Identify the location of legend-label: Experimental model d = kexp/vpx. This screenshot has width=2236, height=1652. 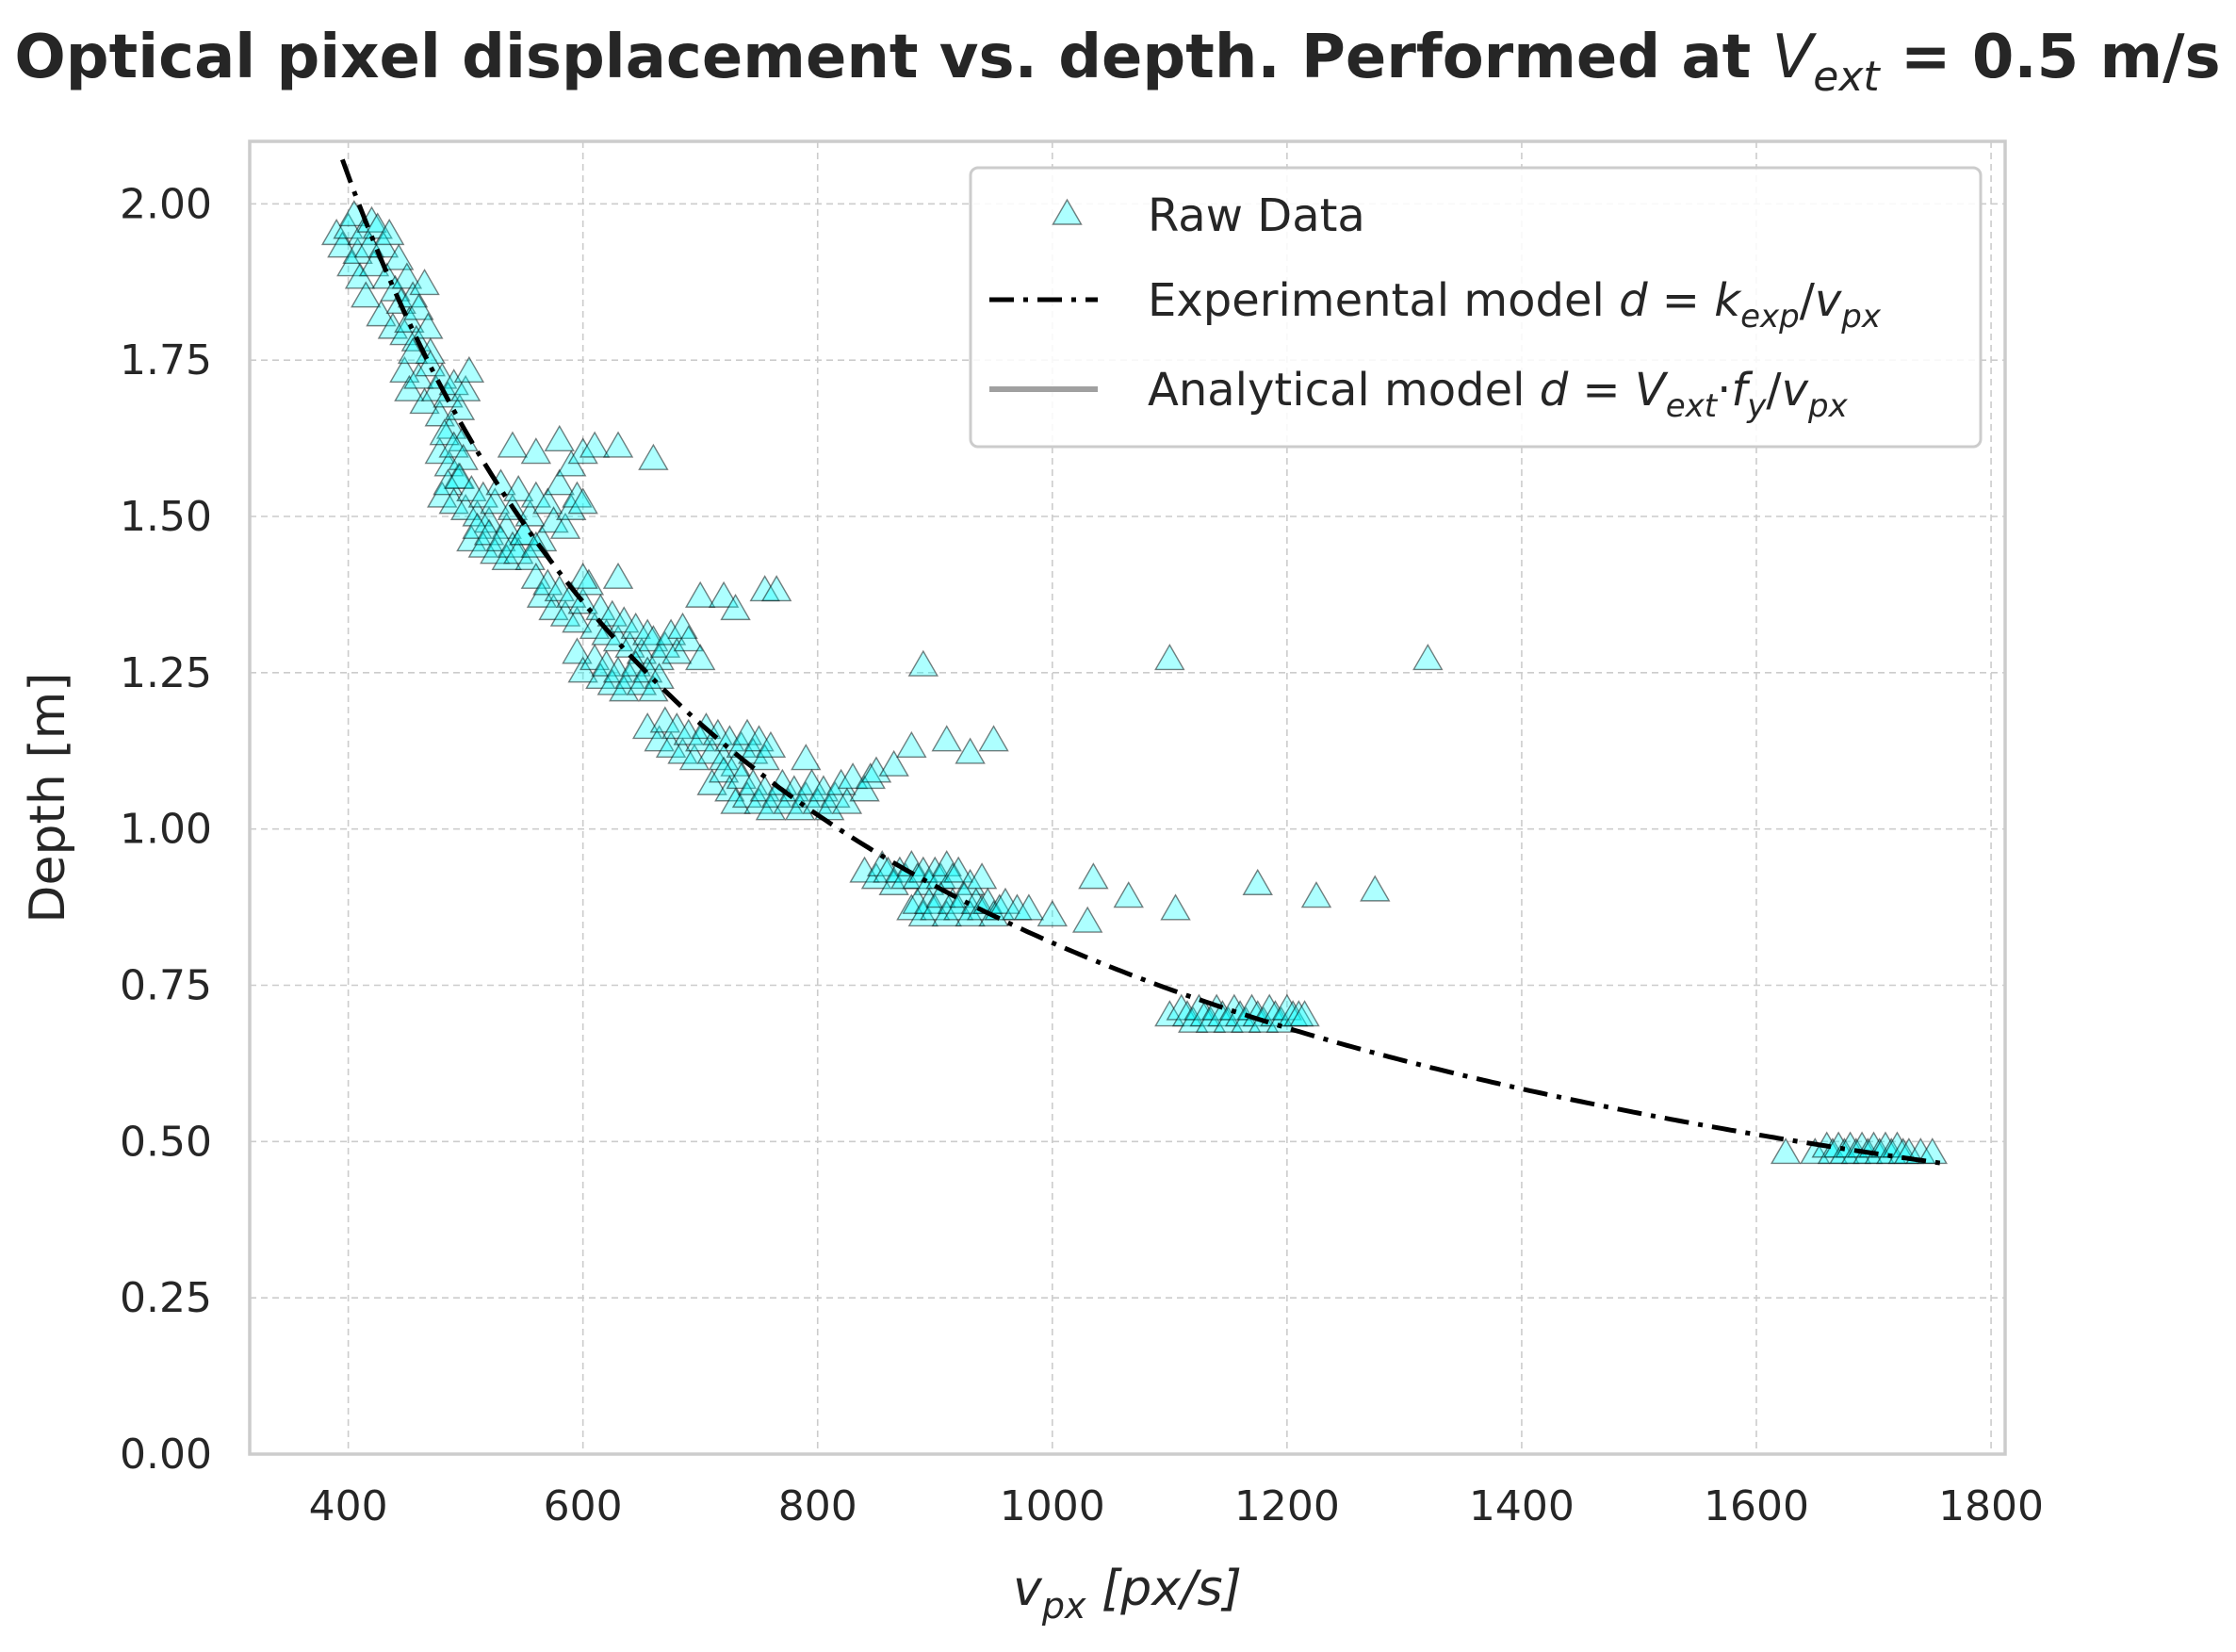
(1515, 304).